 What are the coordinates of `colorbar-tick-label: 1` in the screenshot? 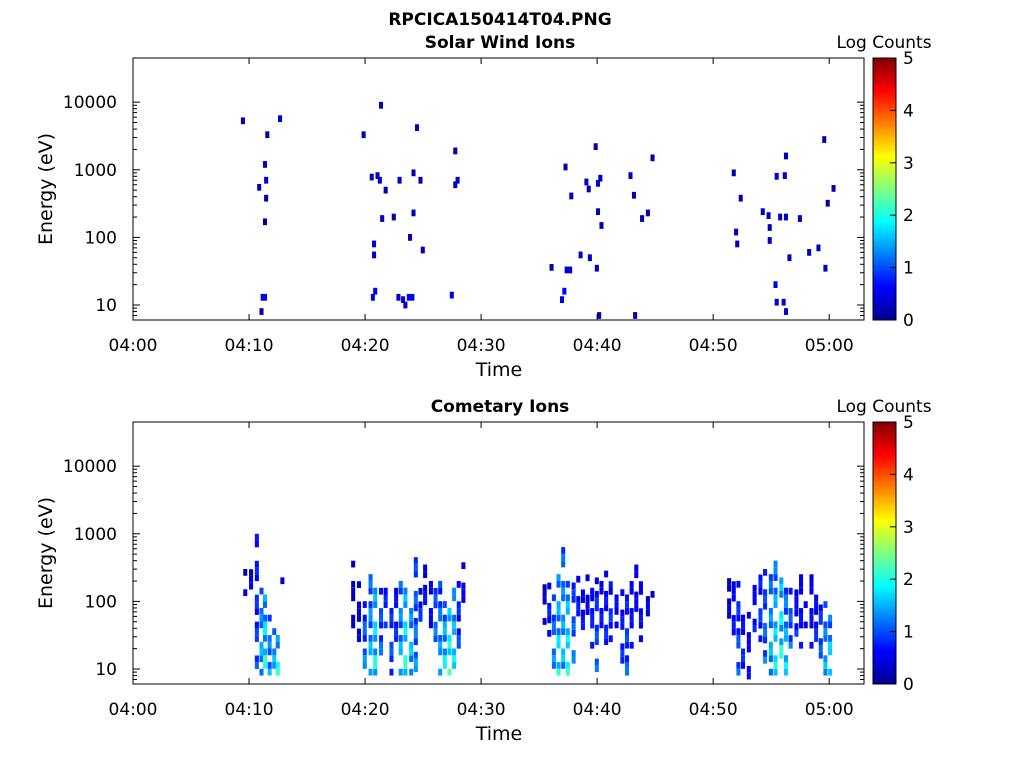 It's located at (908, 633).